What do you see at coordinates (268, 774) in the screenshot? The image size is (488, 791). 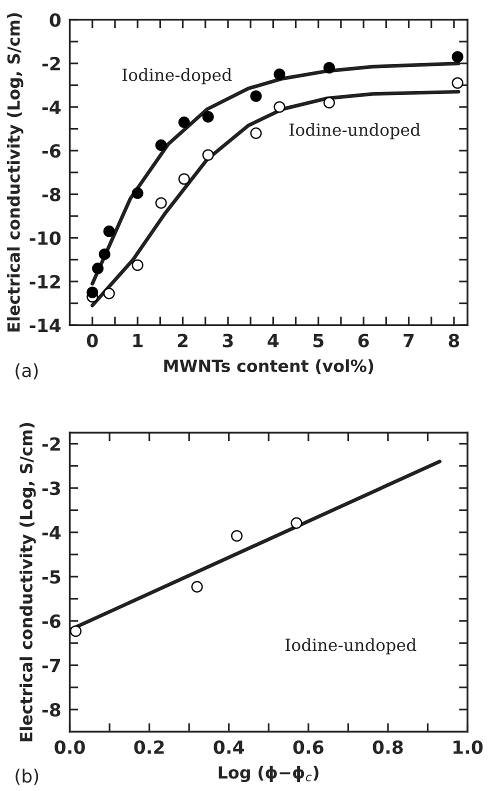 I see `x-axis-title: Log (ϕ−ϕ$_{c}$)` at bounding box center [268, 774].